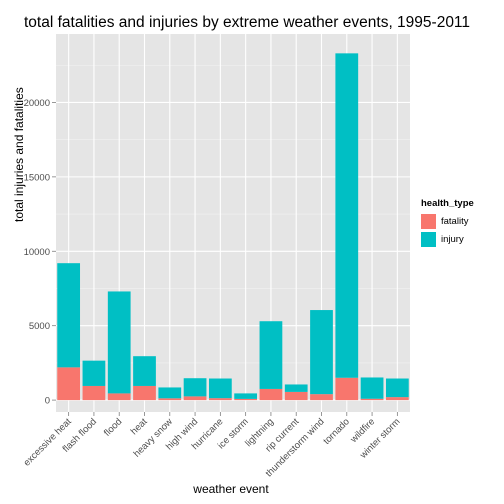 Image resolution: width=504 pixels, height=504 pixels. What do you see at coordinates (447, 203) in the screenshot?
I see `legend-title: health_type` at bounding box center [447, 203].